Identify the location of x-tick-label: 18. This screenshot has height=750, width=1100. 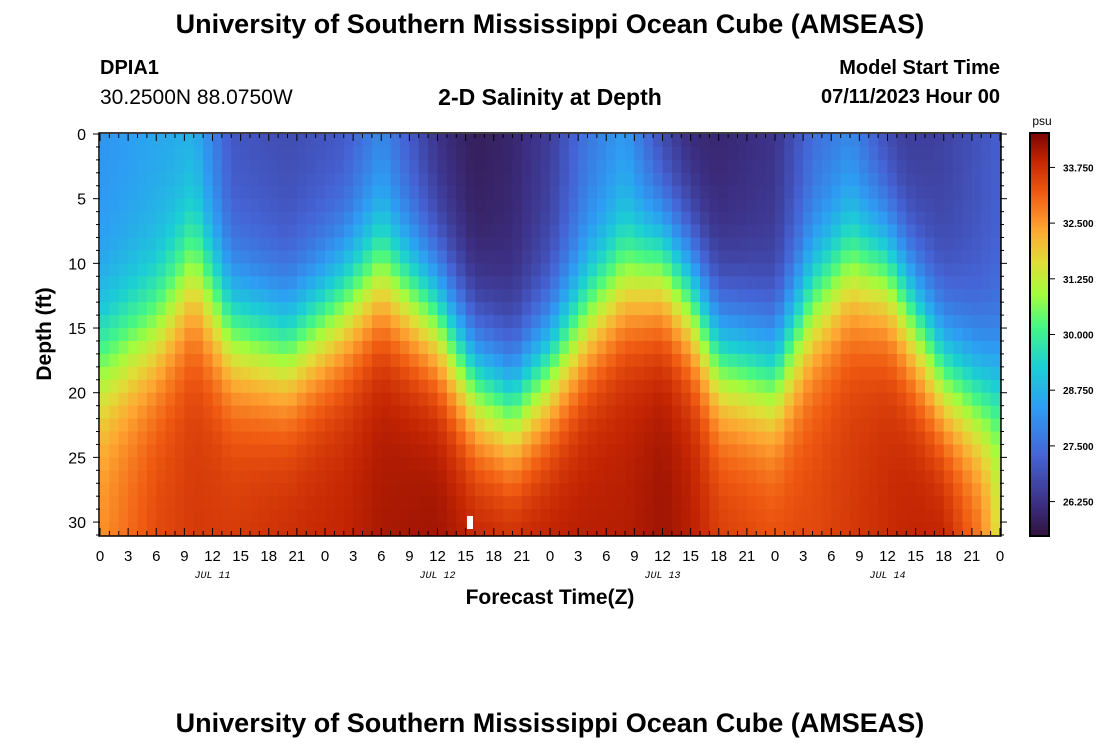
(718, 556).